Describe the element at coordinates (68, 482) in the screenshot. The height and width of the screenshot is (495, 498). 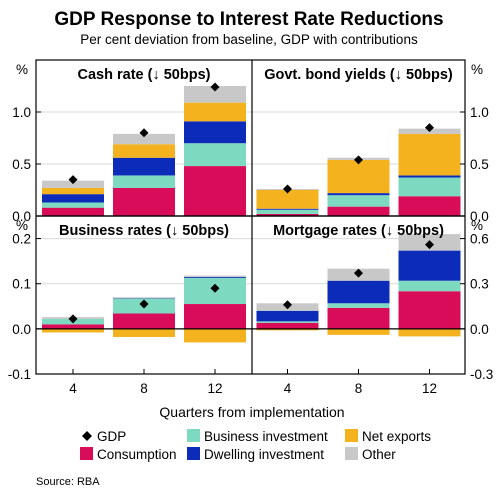
I see `source-note: Source: RBA` at that location.